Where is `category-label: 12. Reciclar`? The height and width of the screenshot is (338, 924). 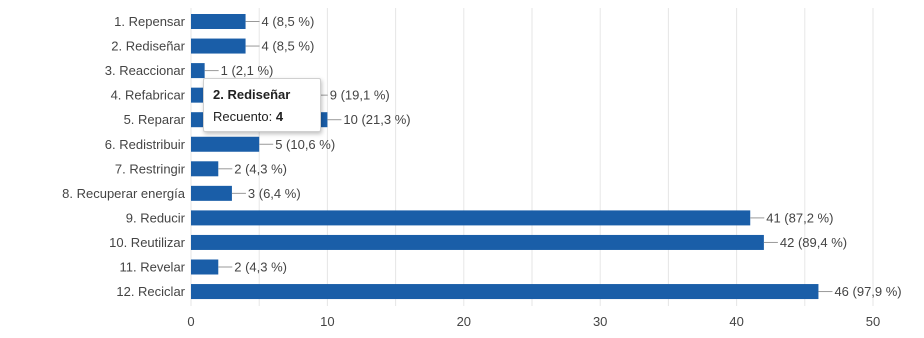 category-label: 12. Reciclar is located at coordinates (150, 291).